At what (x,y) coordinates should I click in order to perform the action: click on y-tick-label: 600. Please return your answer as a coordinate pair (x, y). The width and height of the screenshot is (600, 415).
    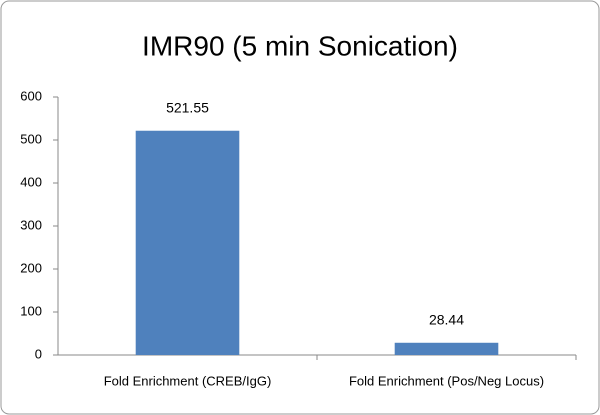
    Looking at the image, I should click on (31, 95).